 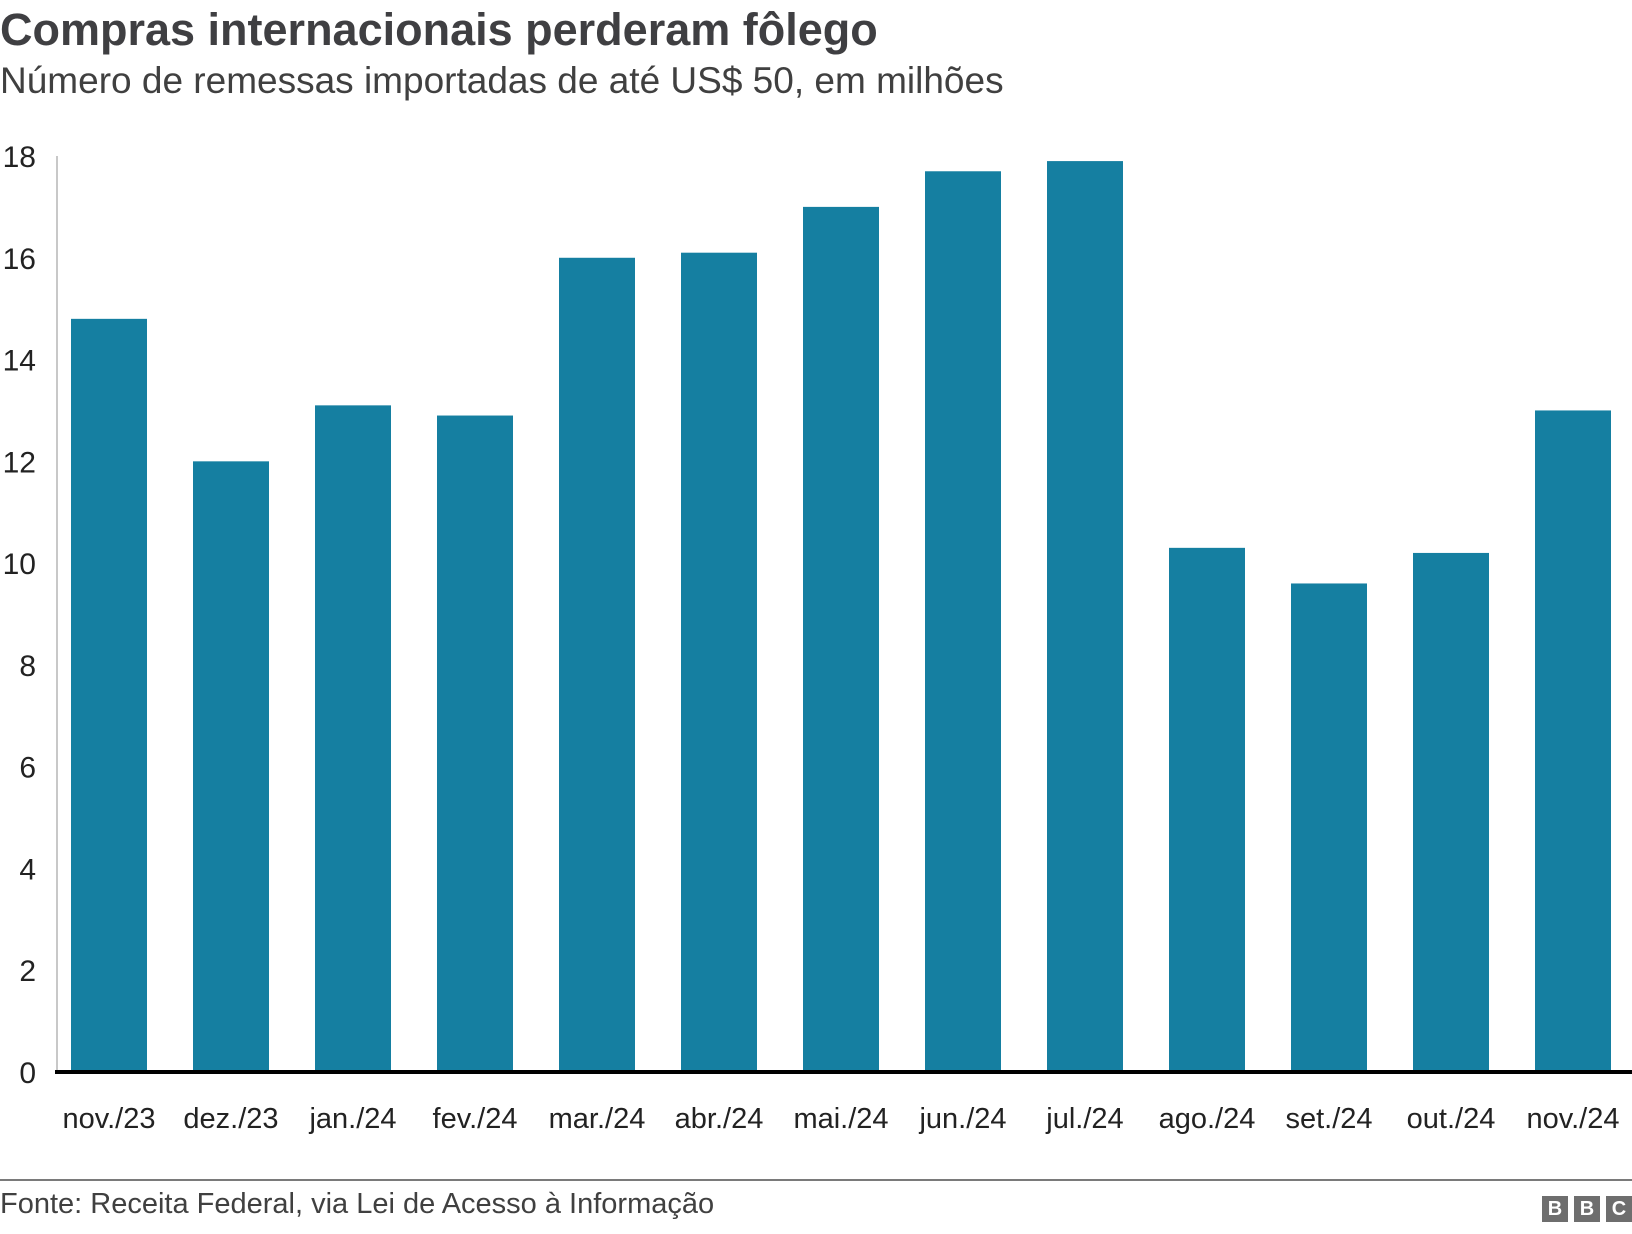 What do you see at coordinates (719, 662) in the screenshot?
I see `bar-abr./24` at bounding box center [719, 662].